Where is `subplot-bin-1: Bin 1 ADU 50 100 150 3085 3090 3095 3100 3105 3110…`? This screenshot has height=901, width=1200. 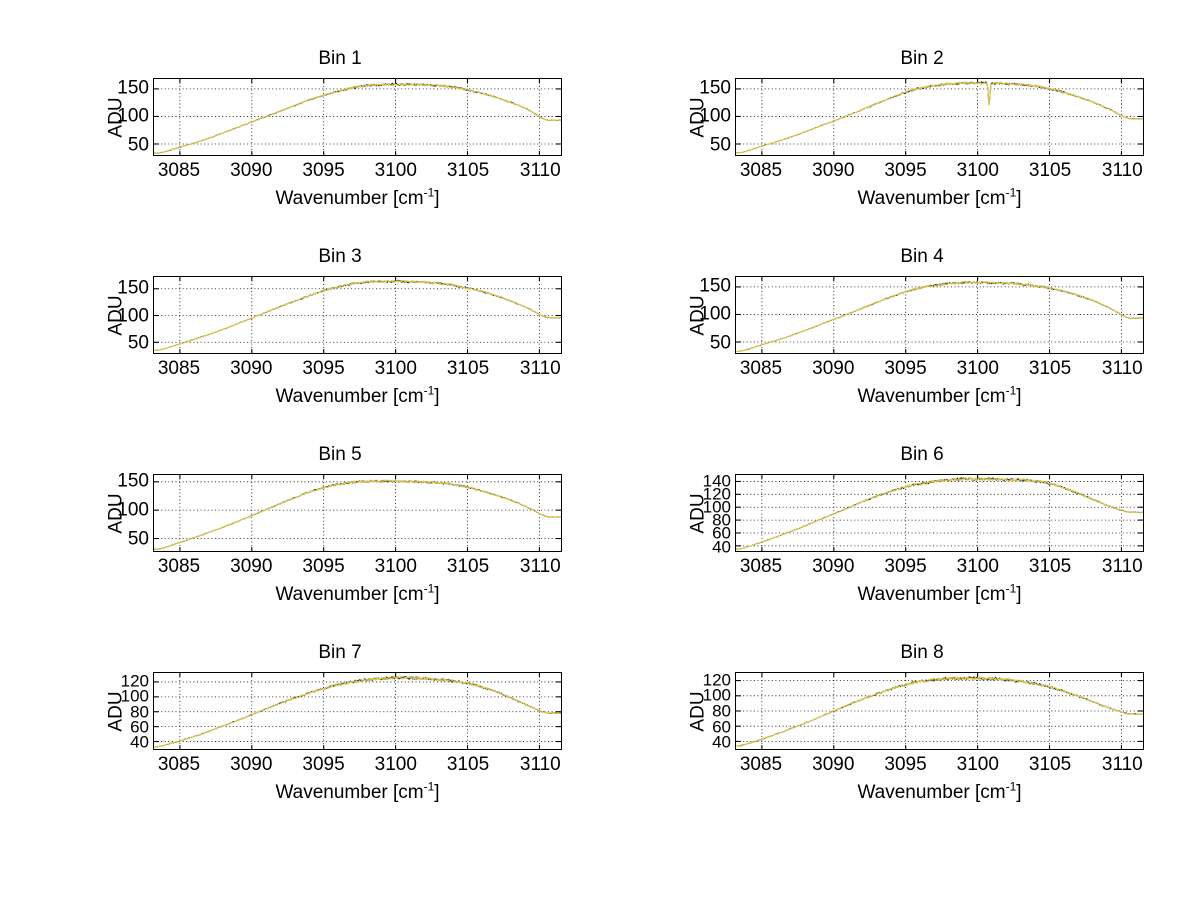
subplot-bin-1: Bin 1 ADU 50 100 150 3085 3090 3095 3100 3105 3110… is located at coordinates (340, 150).